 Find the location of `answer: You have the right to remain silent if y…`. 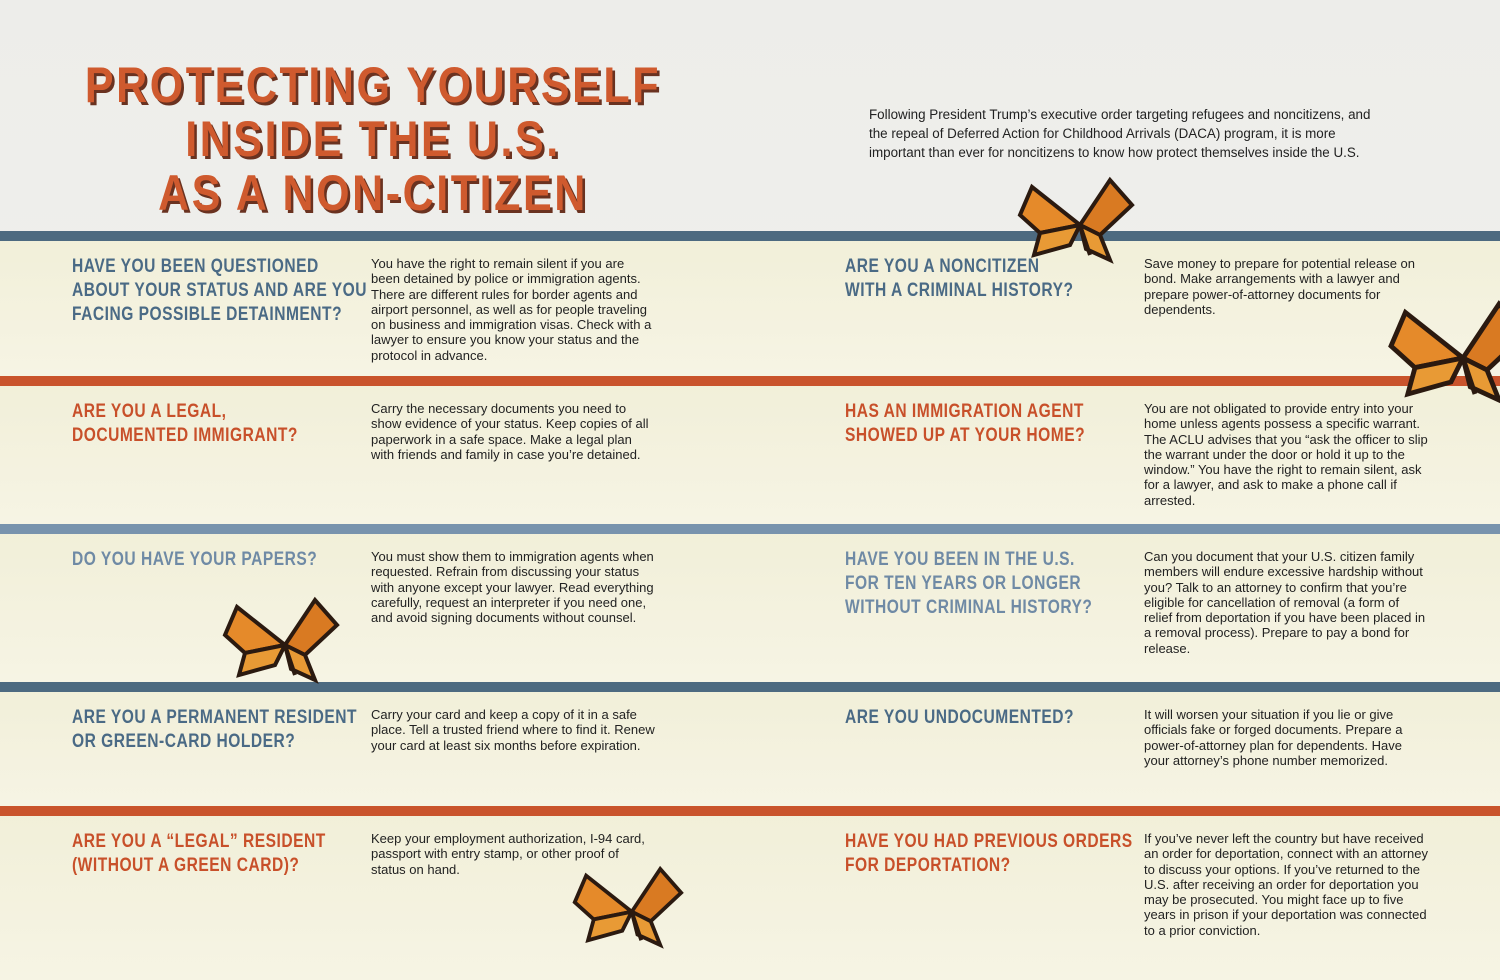

answer: You have the right to remain silent if y… is located at coordinates (511, 309).